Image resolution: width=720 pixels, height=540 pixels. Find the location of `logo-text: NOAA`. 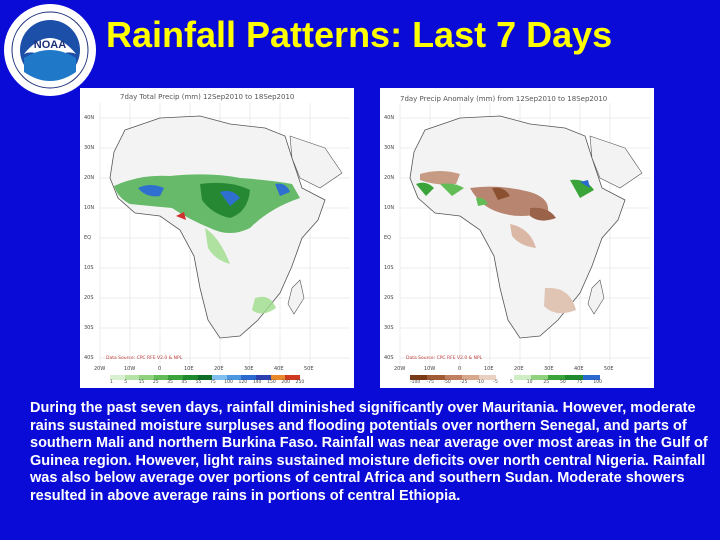

logo-text: NOAA is located at coordinates (50, 45).